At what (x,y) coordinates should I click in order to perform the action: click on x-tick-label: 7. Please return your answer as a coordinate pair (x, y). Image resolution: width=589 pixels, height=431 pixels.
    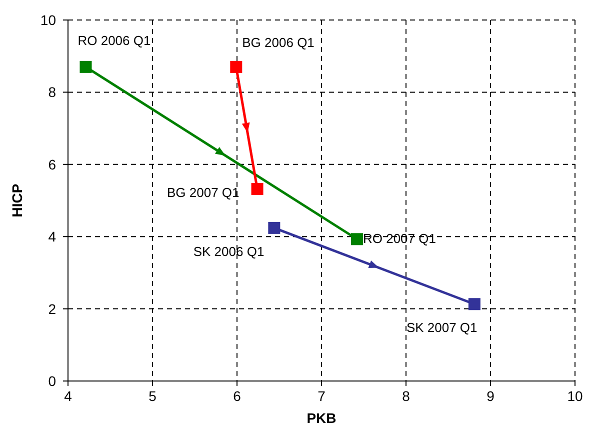
    Looking at the image, I should click on (322, 396).